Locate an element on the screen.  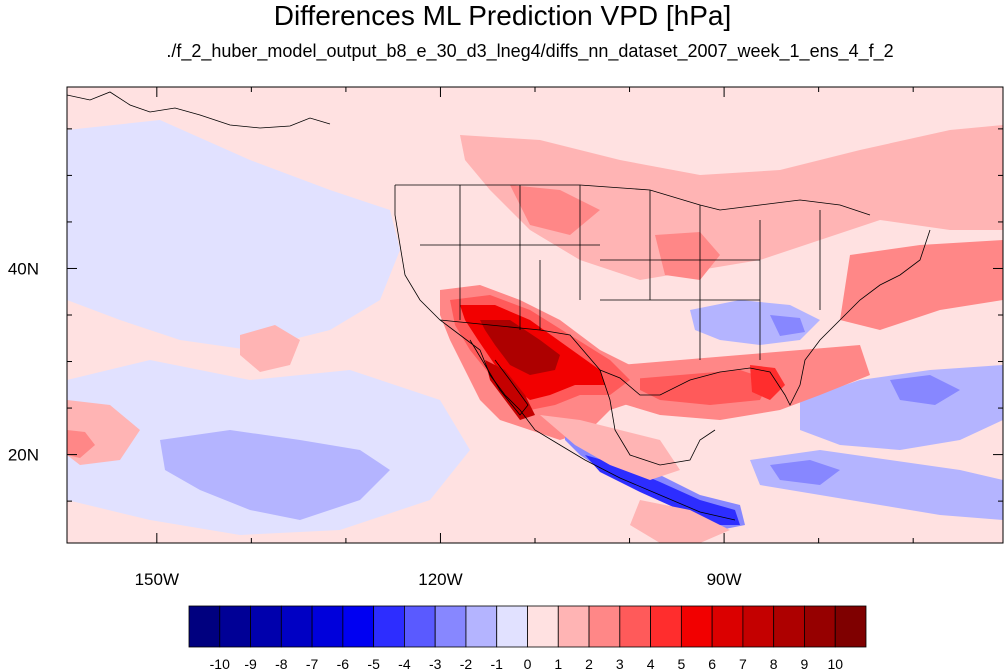
northern-positive-band is located at coordinates (731, 202).